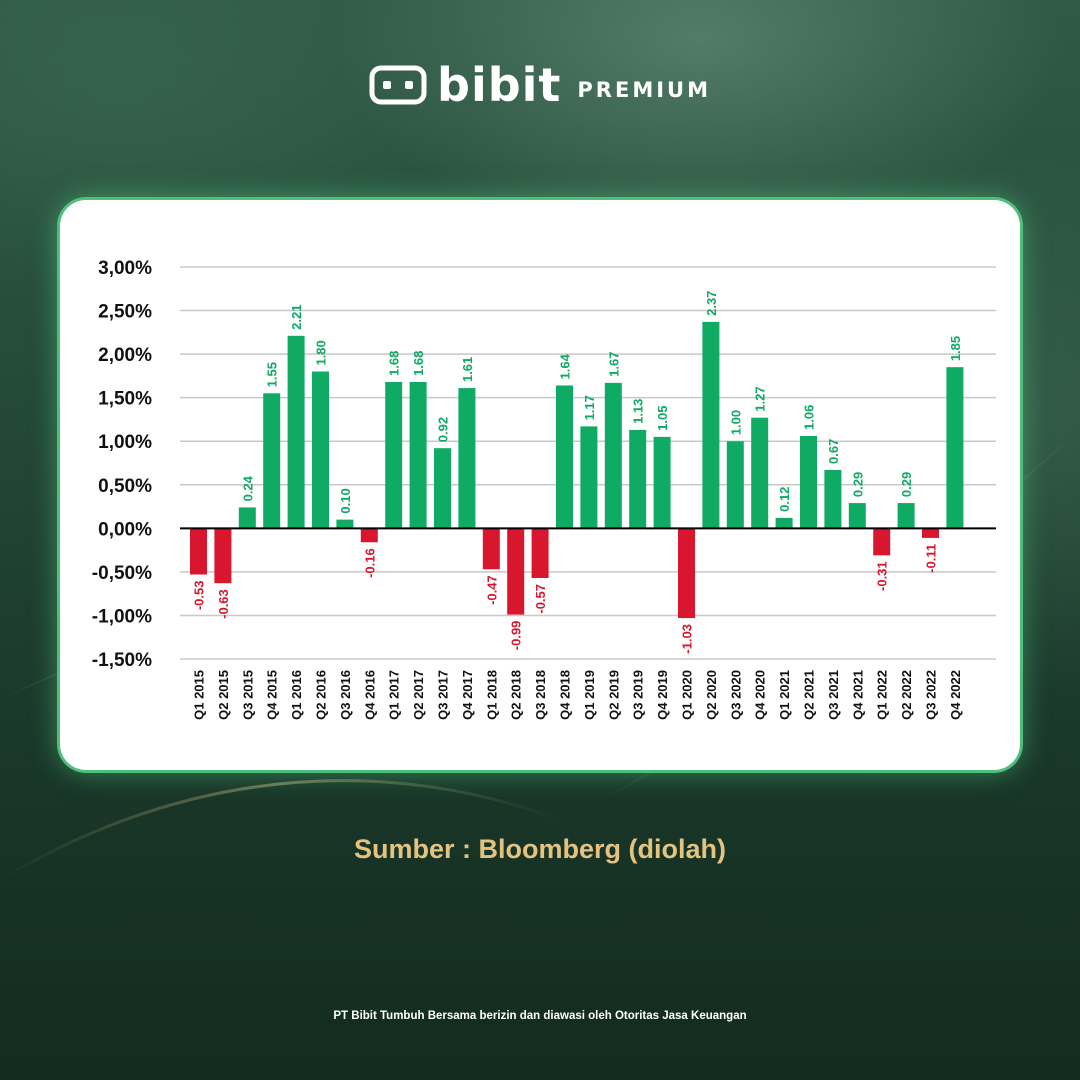 The image size is (1080, 1080). What do you see at coordinates (638, 411) in the screenshot?
I see `data-label: 1.13` at bounding box center [638, 411].